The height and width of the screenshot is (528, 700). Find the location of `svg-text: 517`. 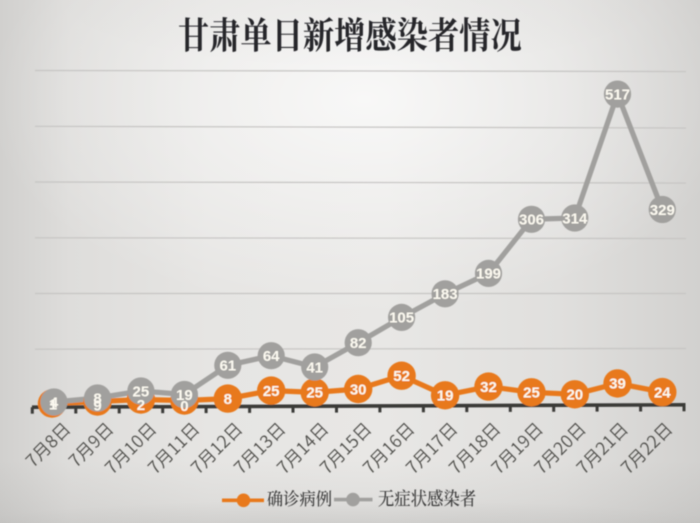

svg-text: 517 is located at coordinates (617, 94).